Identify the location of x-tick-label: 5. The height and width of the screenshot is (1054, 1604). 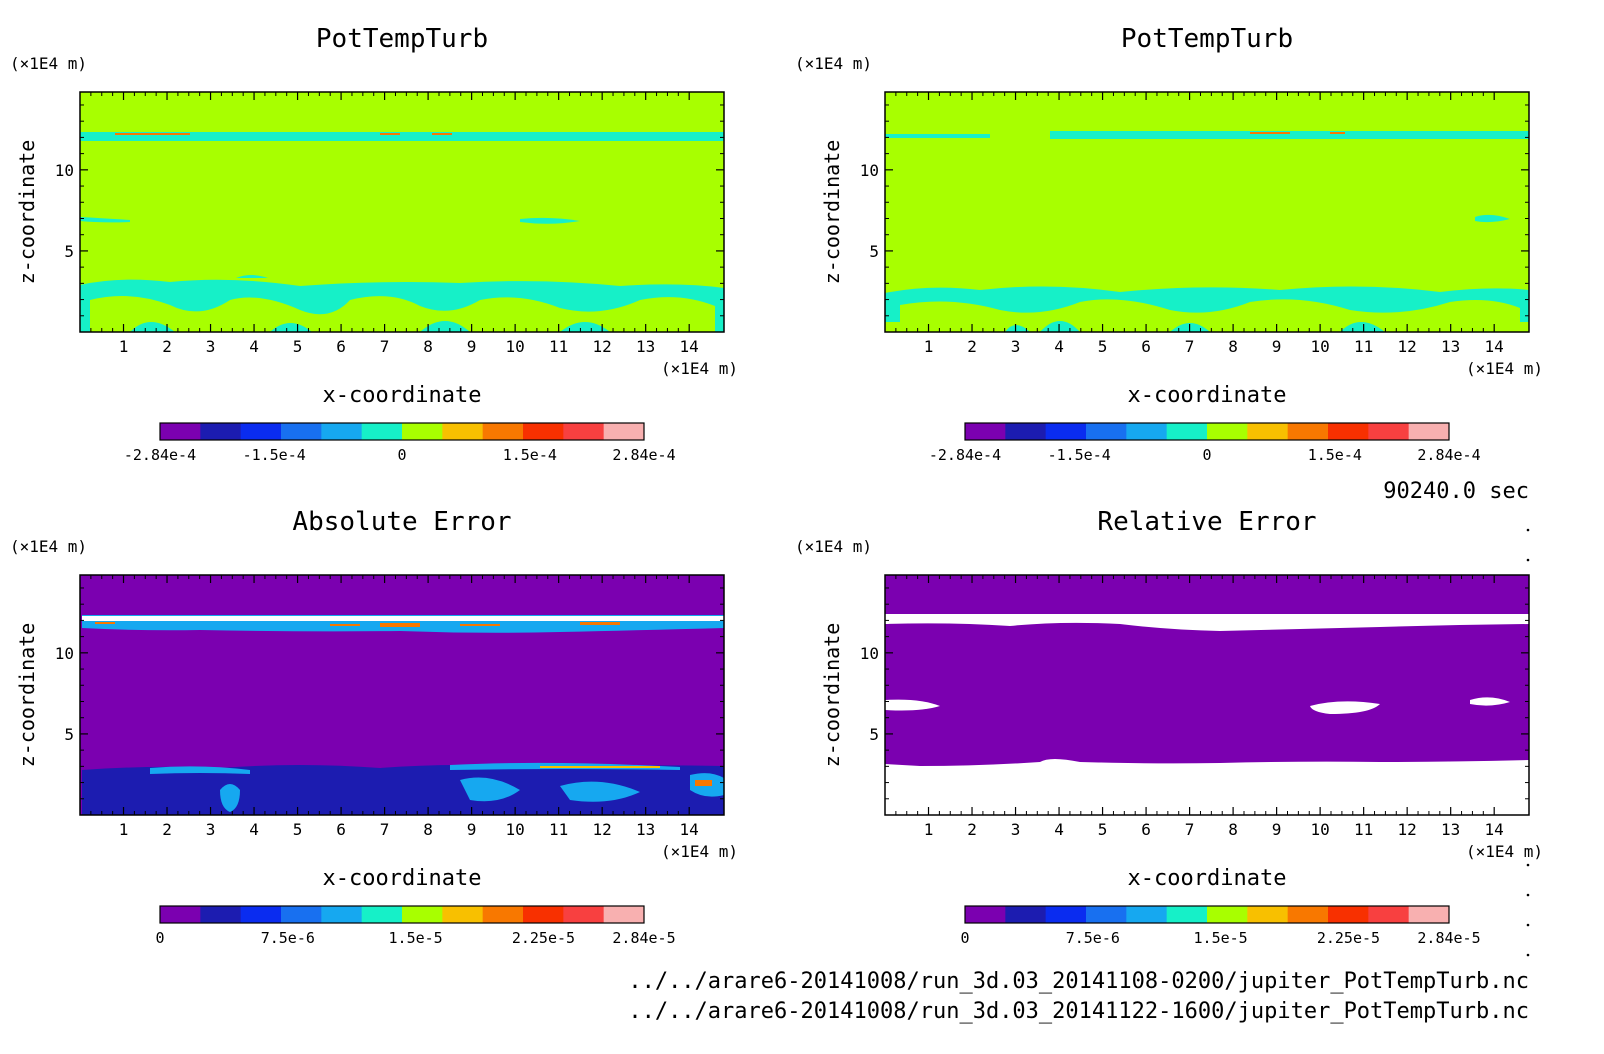
(1103, 829).